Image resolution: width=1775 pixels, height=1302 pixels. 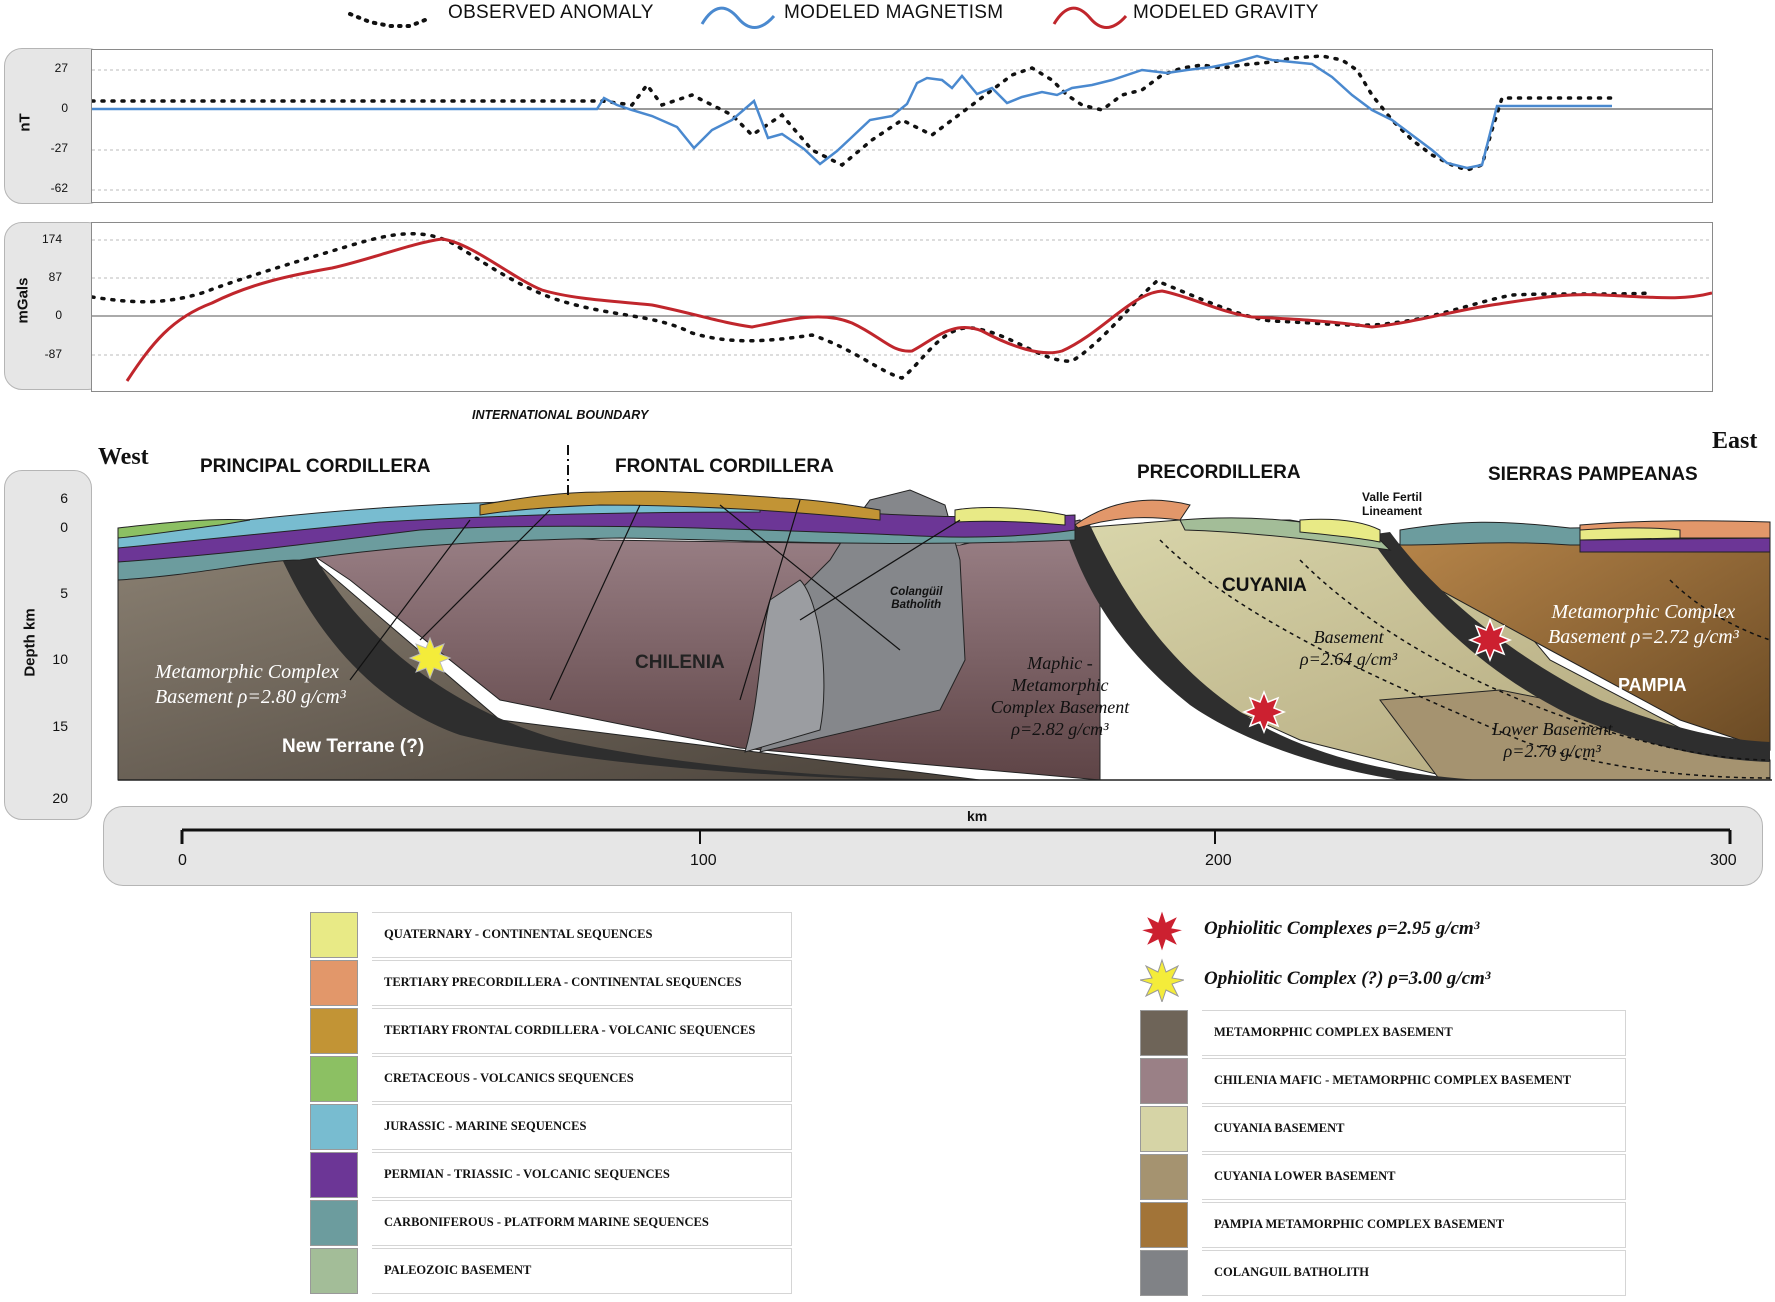 What do you see at coordinates (916, 598) in the screenshot?
I see `colanguil-label: Colangüil Batholith` at bounding box center [916, 598].